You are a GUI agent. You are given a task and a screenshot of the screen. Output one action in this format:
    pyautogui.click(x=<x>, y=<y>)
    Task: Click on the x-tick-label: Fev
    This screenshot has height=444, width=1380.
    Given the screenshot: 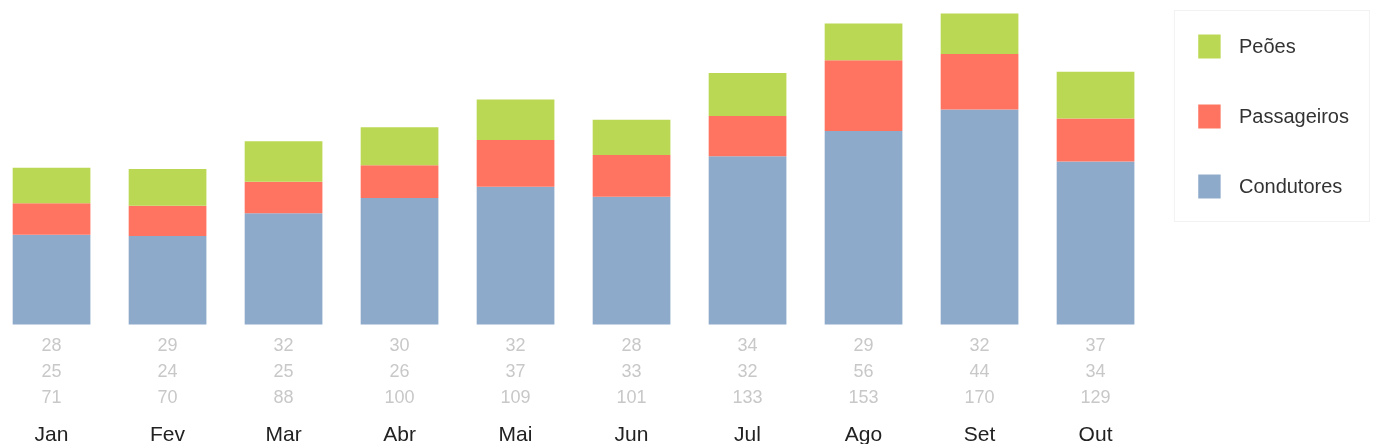 What is the action you would take?
    pyautogui.click(x=168, y=433)
    